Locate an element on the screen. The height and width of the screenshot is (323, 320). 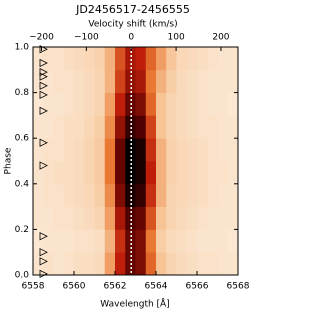
x2-tick-label: −200 is located at coordinates (41, 38).